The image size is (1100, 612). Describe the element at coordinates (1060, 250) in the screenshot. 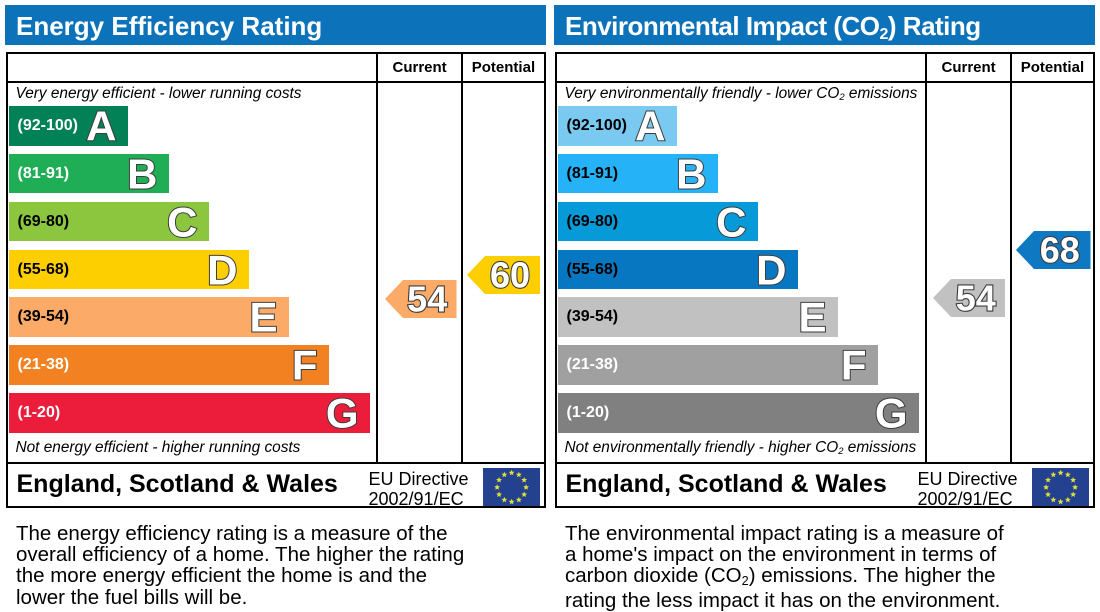

I see `svg-text: 68` at that location.